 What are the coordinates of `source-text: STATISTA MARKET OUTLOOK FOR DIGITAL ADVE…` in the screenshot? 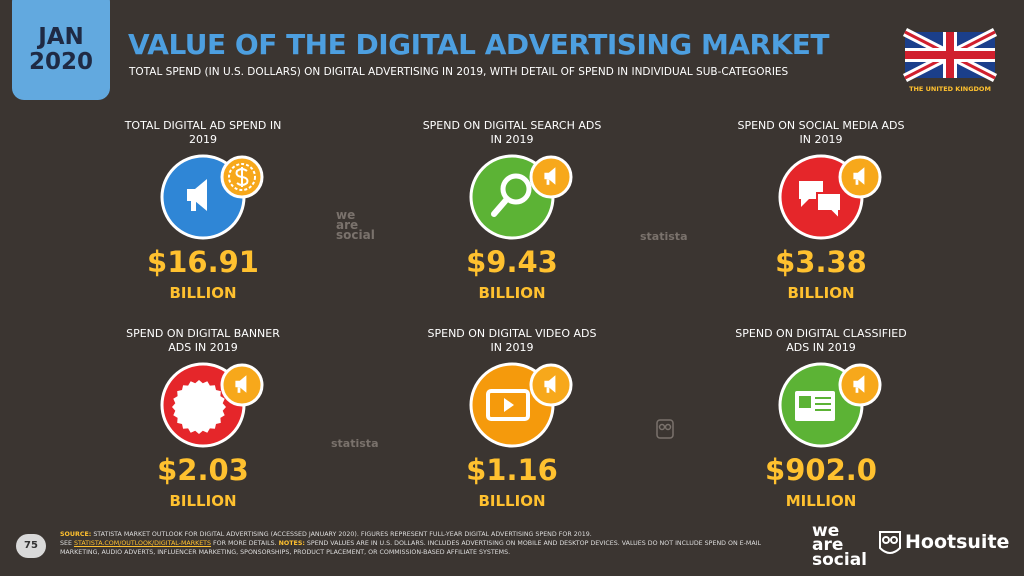 It's located at (342, 534).